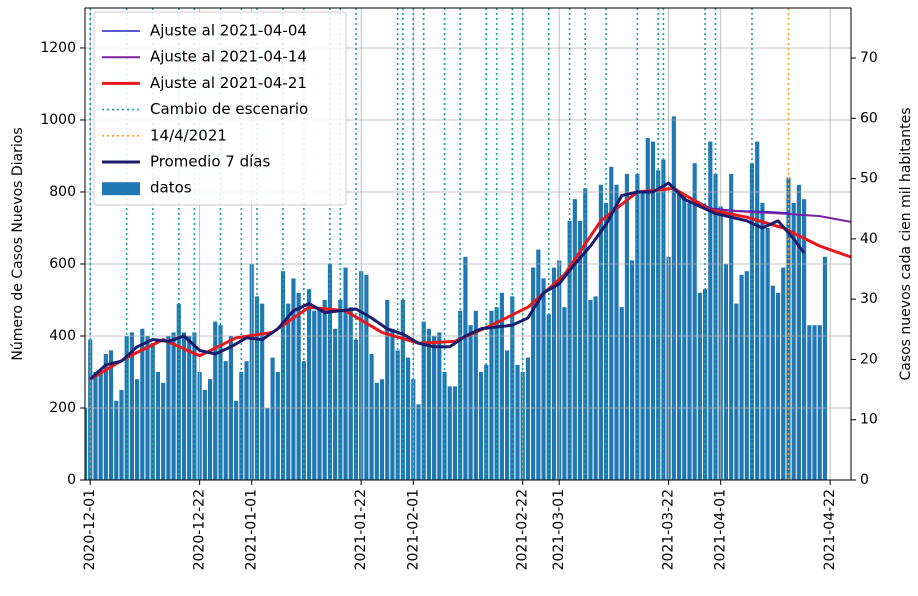  Describe the element at coordinates (869, 359) in the screenshot. I see `y2-tick-label: 20` at that location.